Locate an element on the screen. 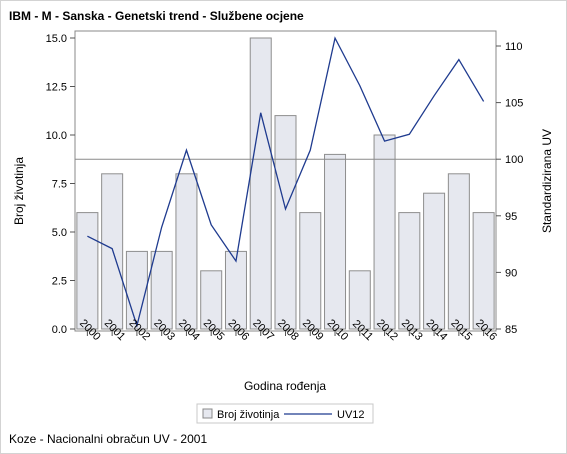  bar-2001 is located at coordinates (112, 251).